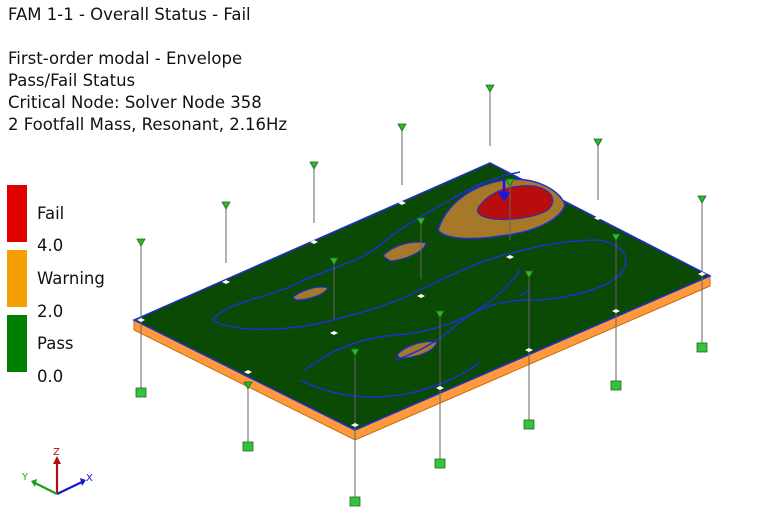  I want to click on analysis-type-text: First-order modal - Envelope, so click(125, 58).